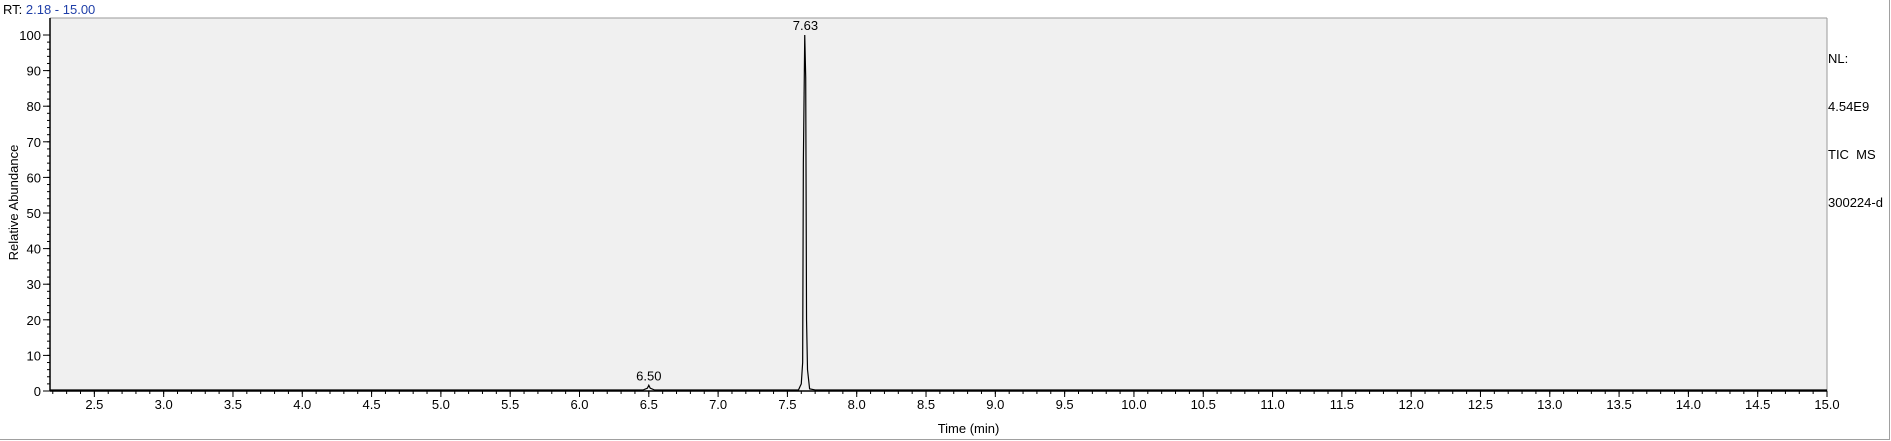  What do you see at coordinates (441, 404) in the screenshot?
I see `x-tick-label: 5.0` at bounding box center [441, 404].